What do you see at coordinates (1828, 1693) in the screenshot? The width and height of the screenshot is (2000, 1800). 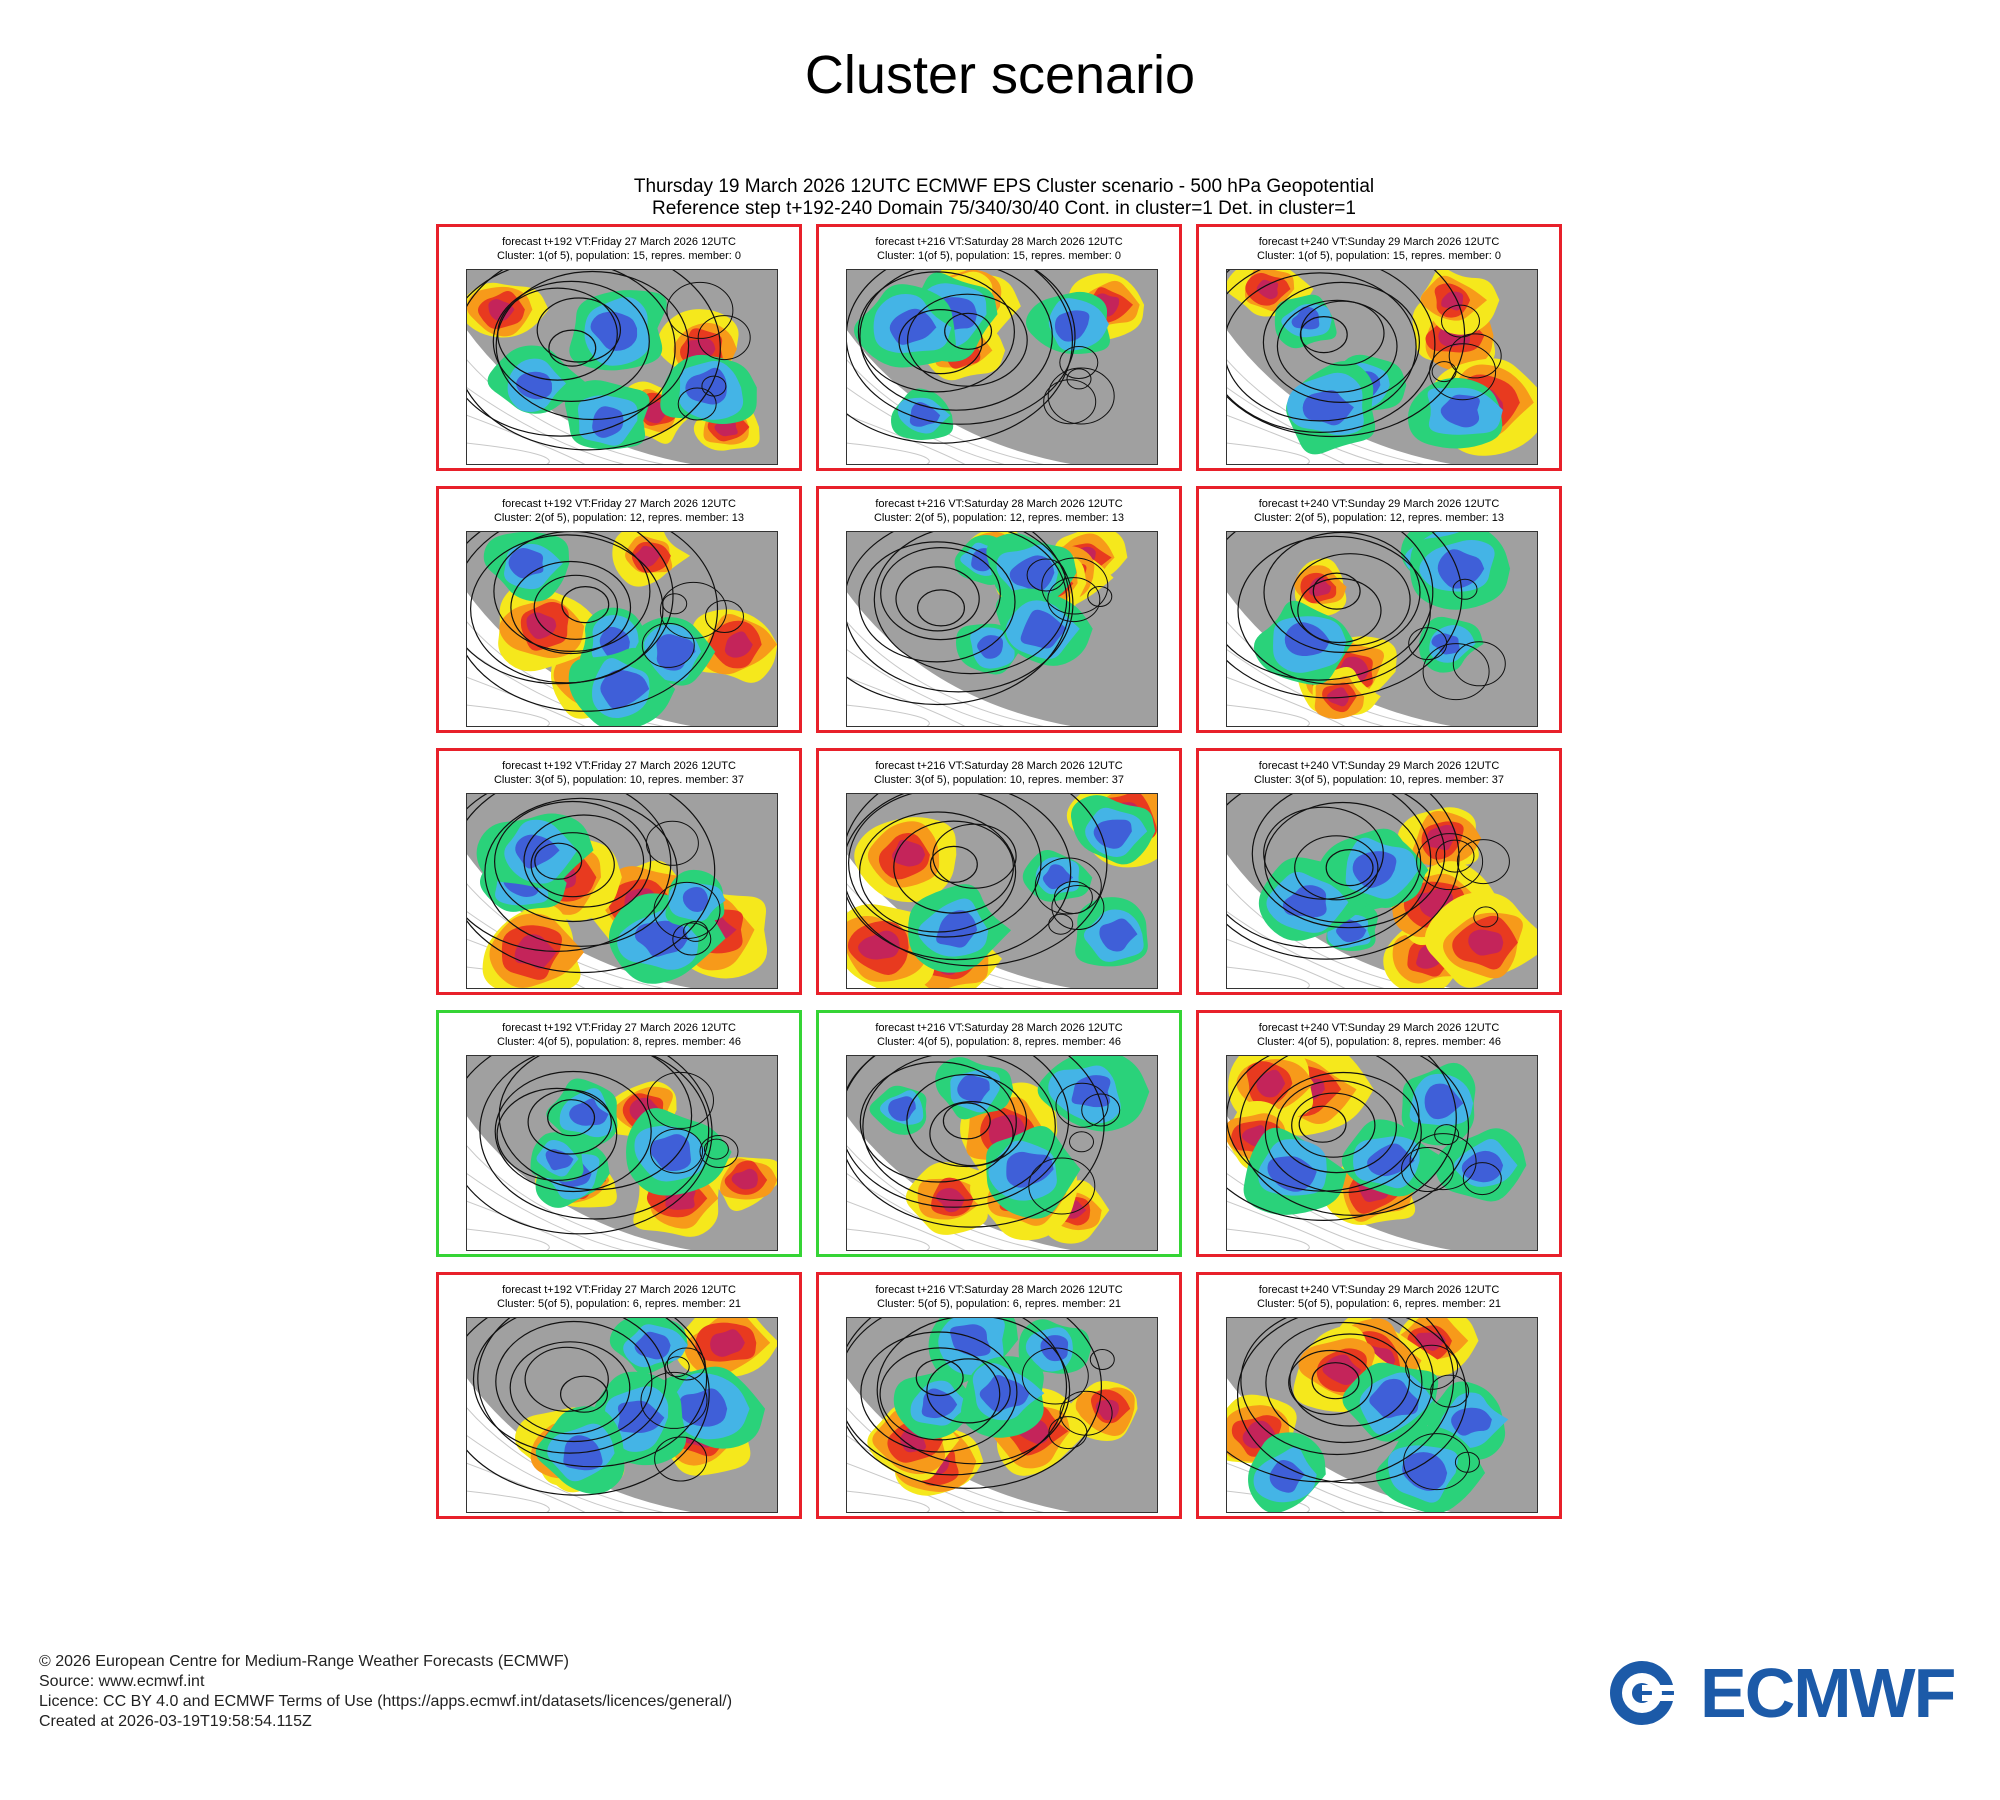 I see `logo-text: ECMWF` at bounding box center [1828, 1693].